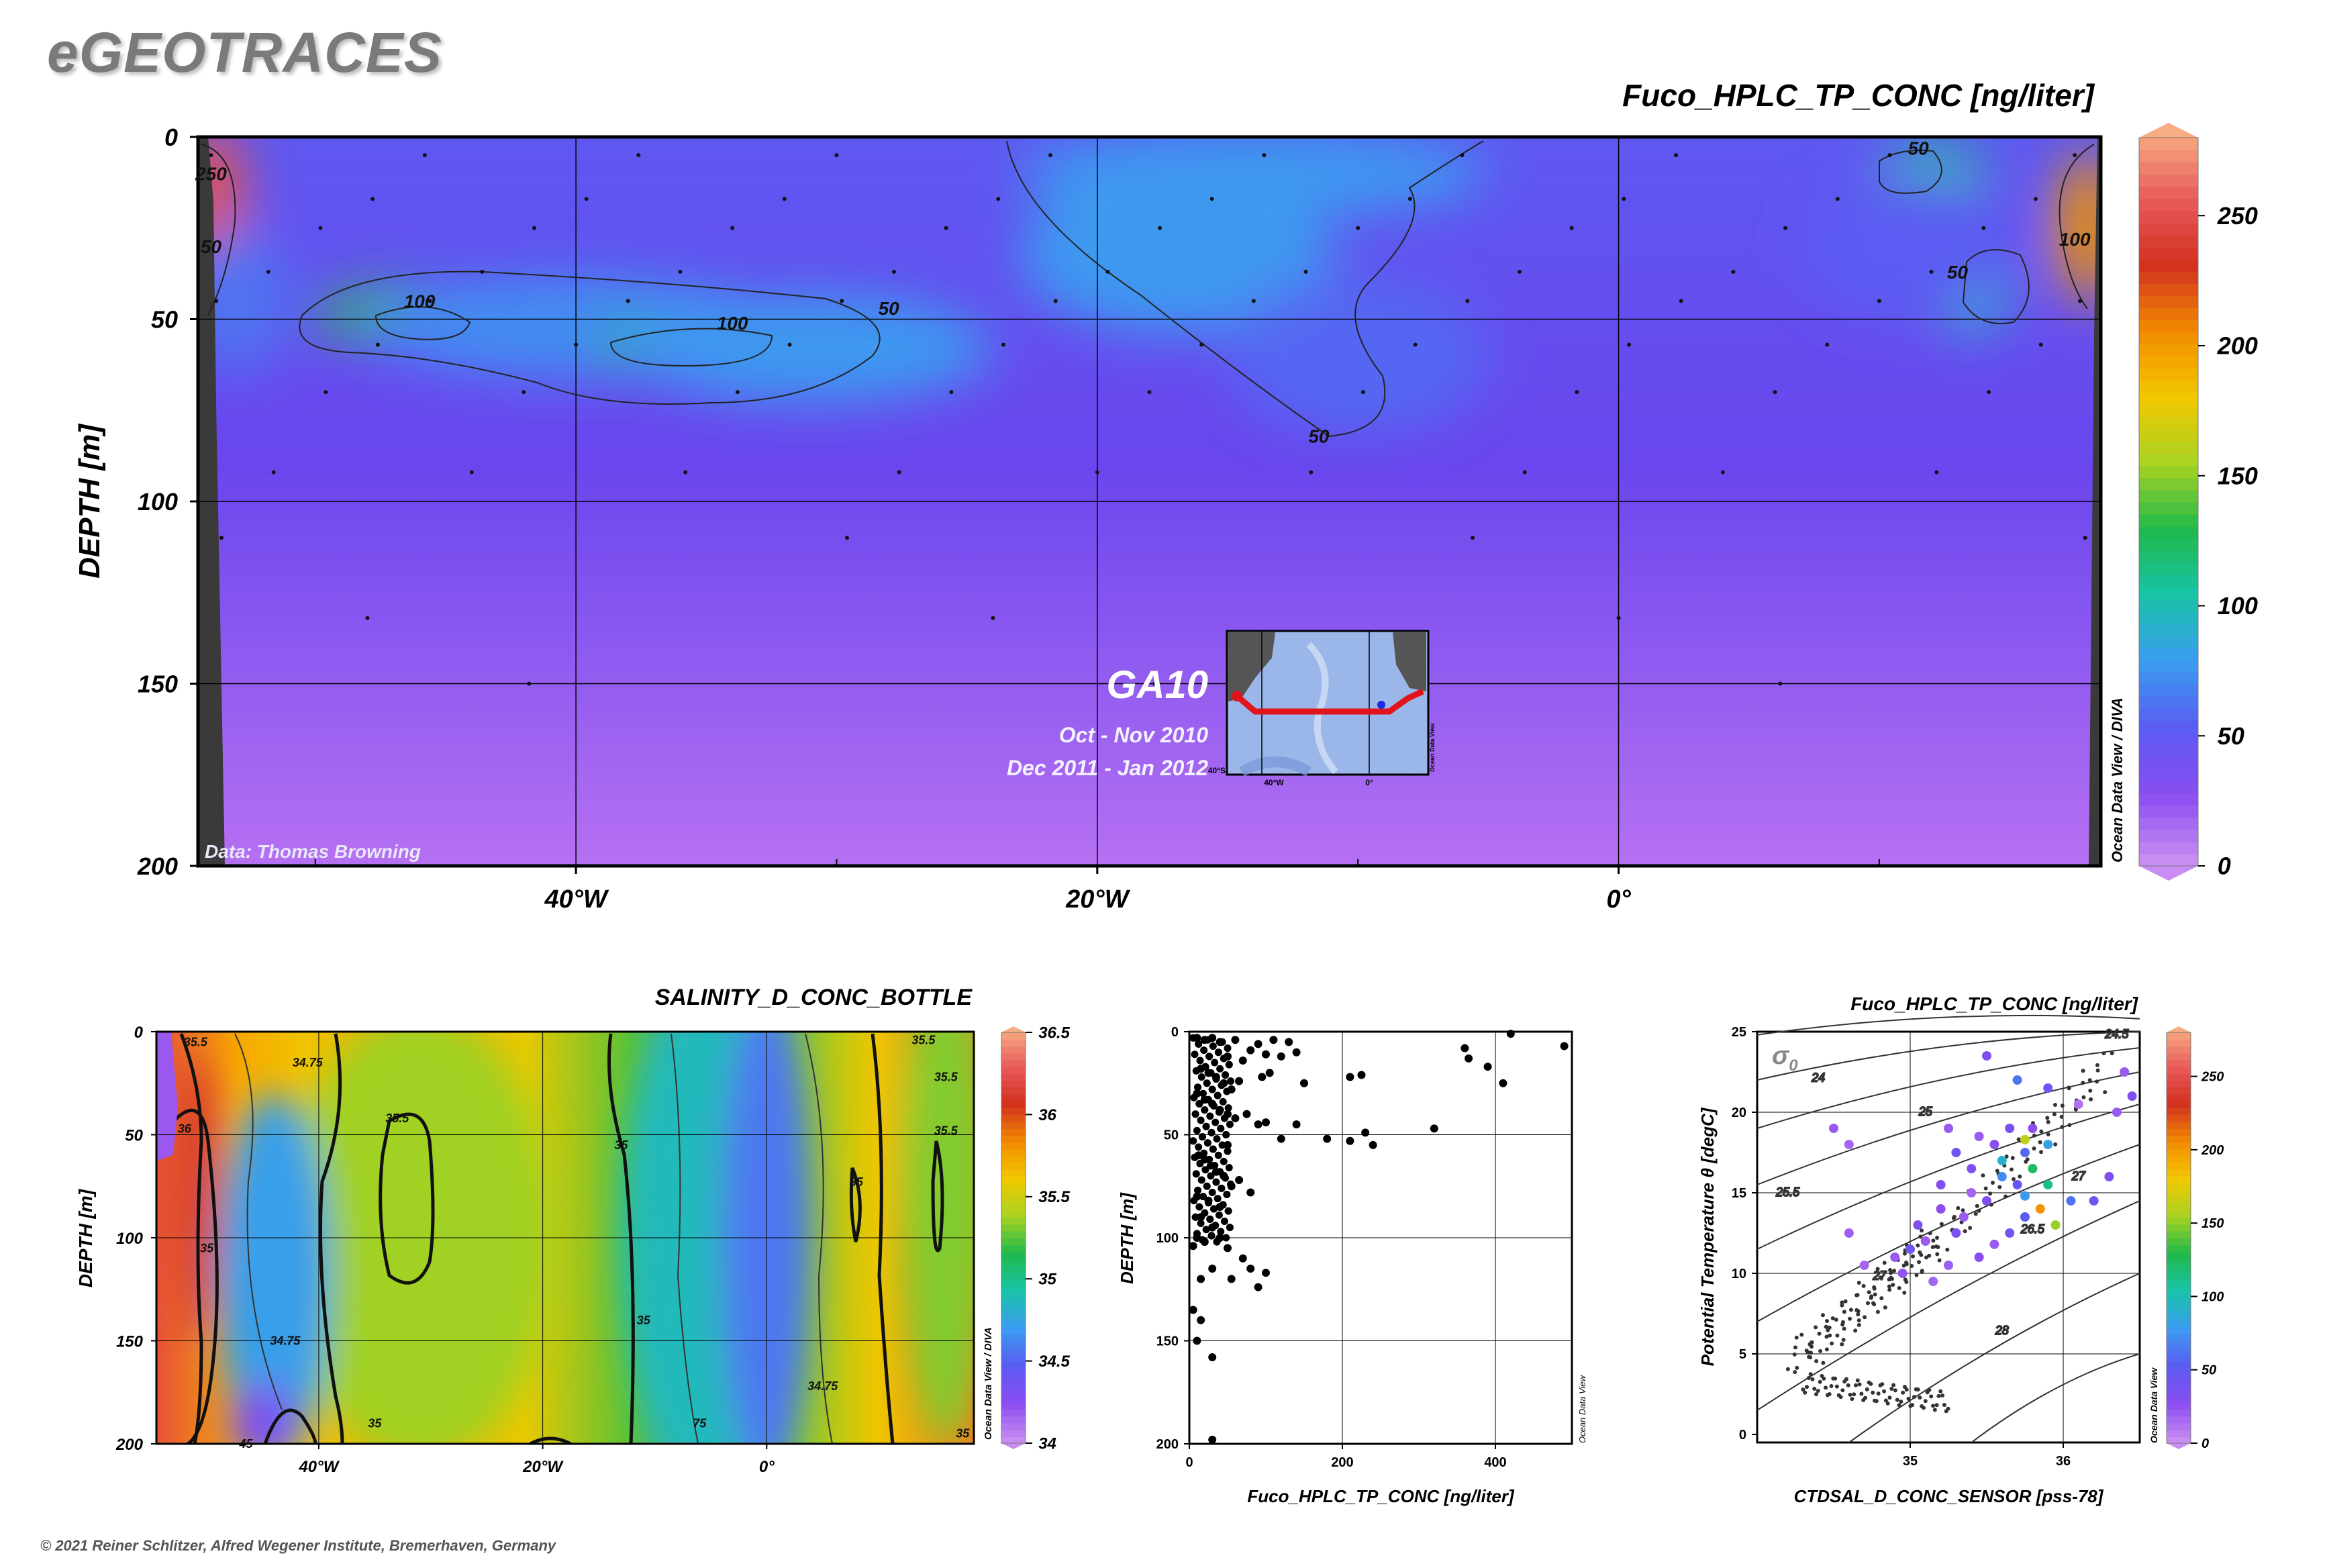  What do you see at coordinates (1054, 1362) in the screenshot?
I see `colorbar-tick-label: 34.5` at bounding box center [1054, 1362].